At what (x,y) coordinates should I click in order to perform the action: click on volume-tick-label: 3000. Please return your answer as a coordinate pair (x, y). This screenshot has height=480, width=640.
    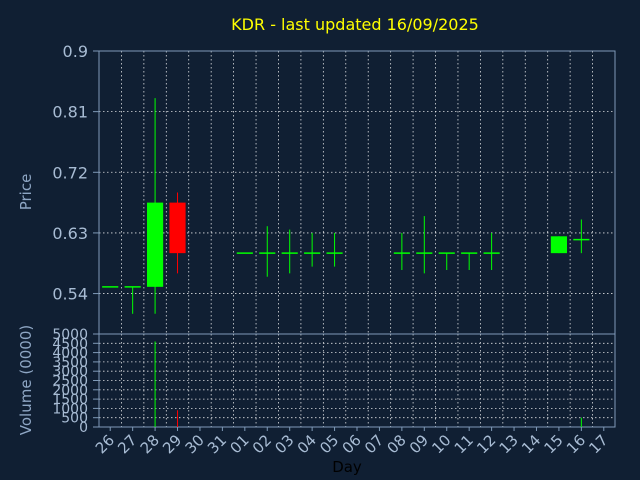
    Looking at the image, I should click on (70, 372).